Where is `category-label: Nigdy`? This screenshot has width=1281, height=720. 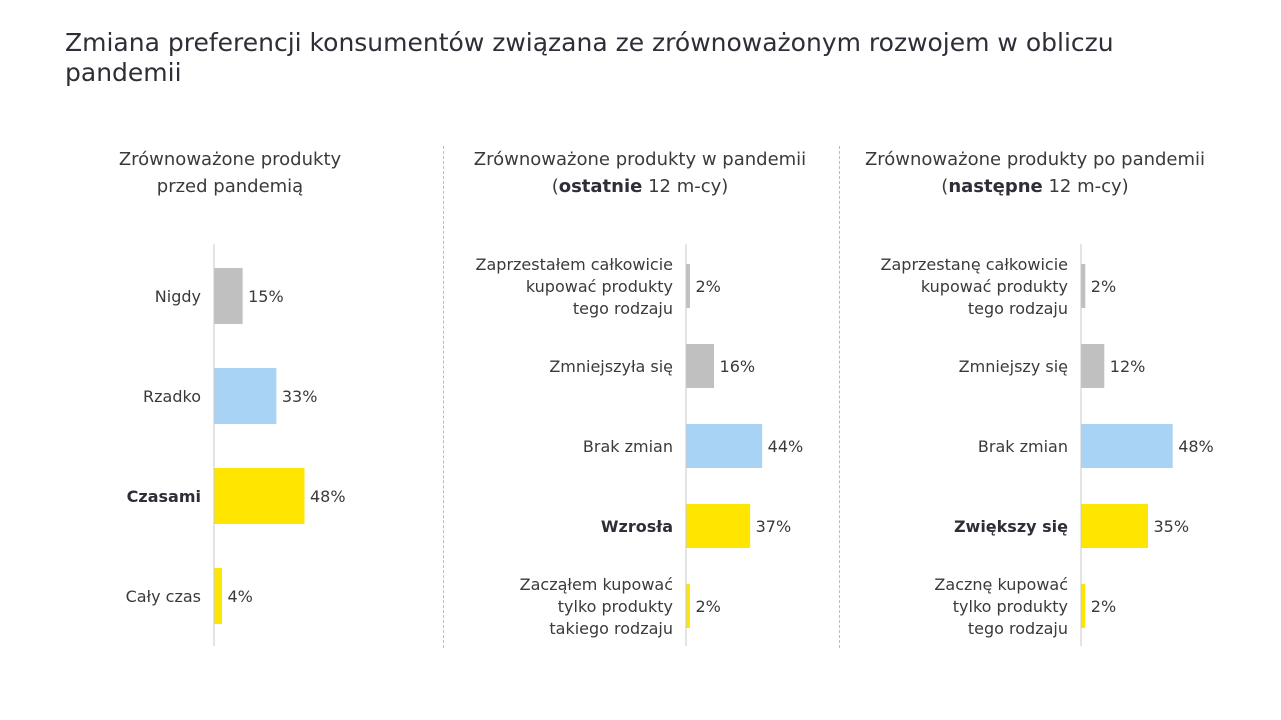 category-label: Nigdy is located at coordinates (178, 296).